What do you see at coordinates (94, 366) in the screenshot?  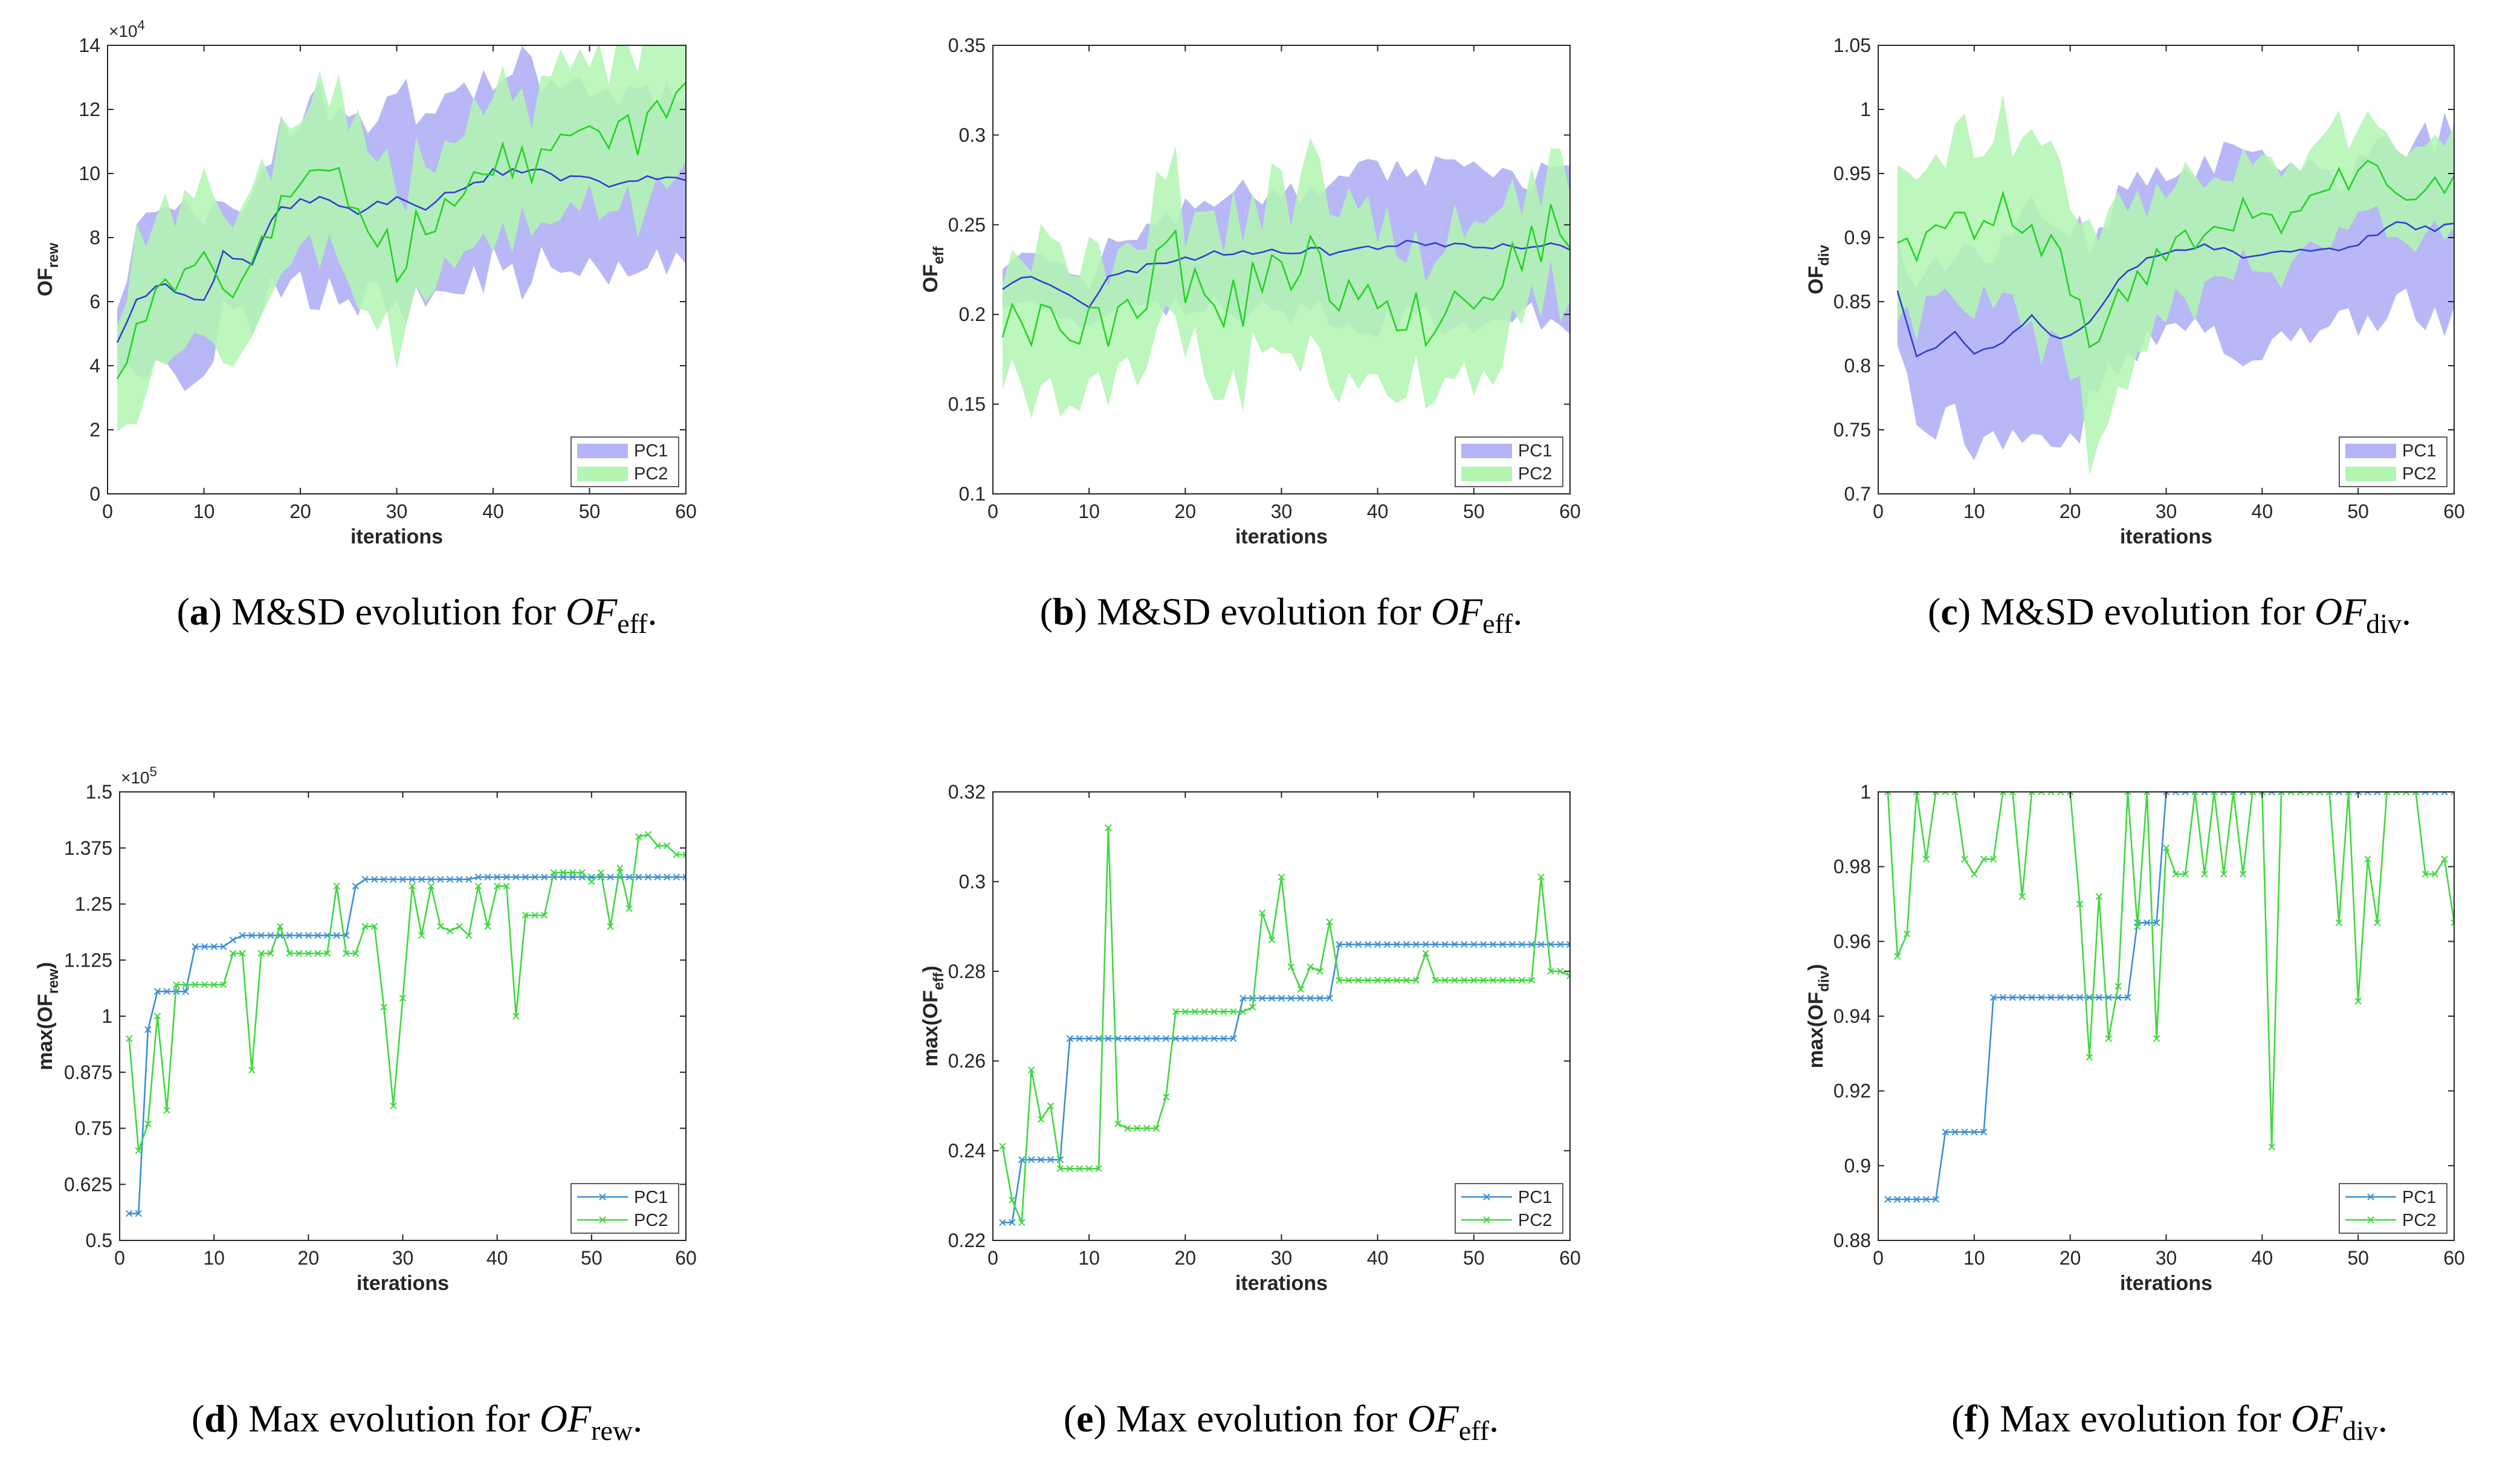 I see `ytick-label: 4` at bounding box center [94, 366].